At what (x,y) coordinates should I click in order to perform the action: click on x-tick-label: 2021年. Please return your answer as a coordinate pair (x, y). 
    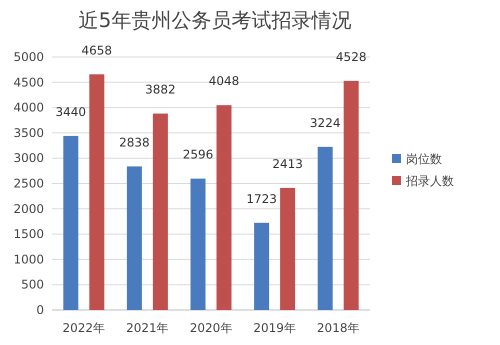
    Looking at the image, I should click on (147, 328).